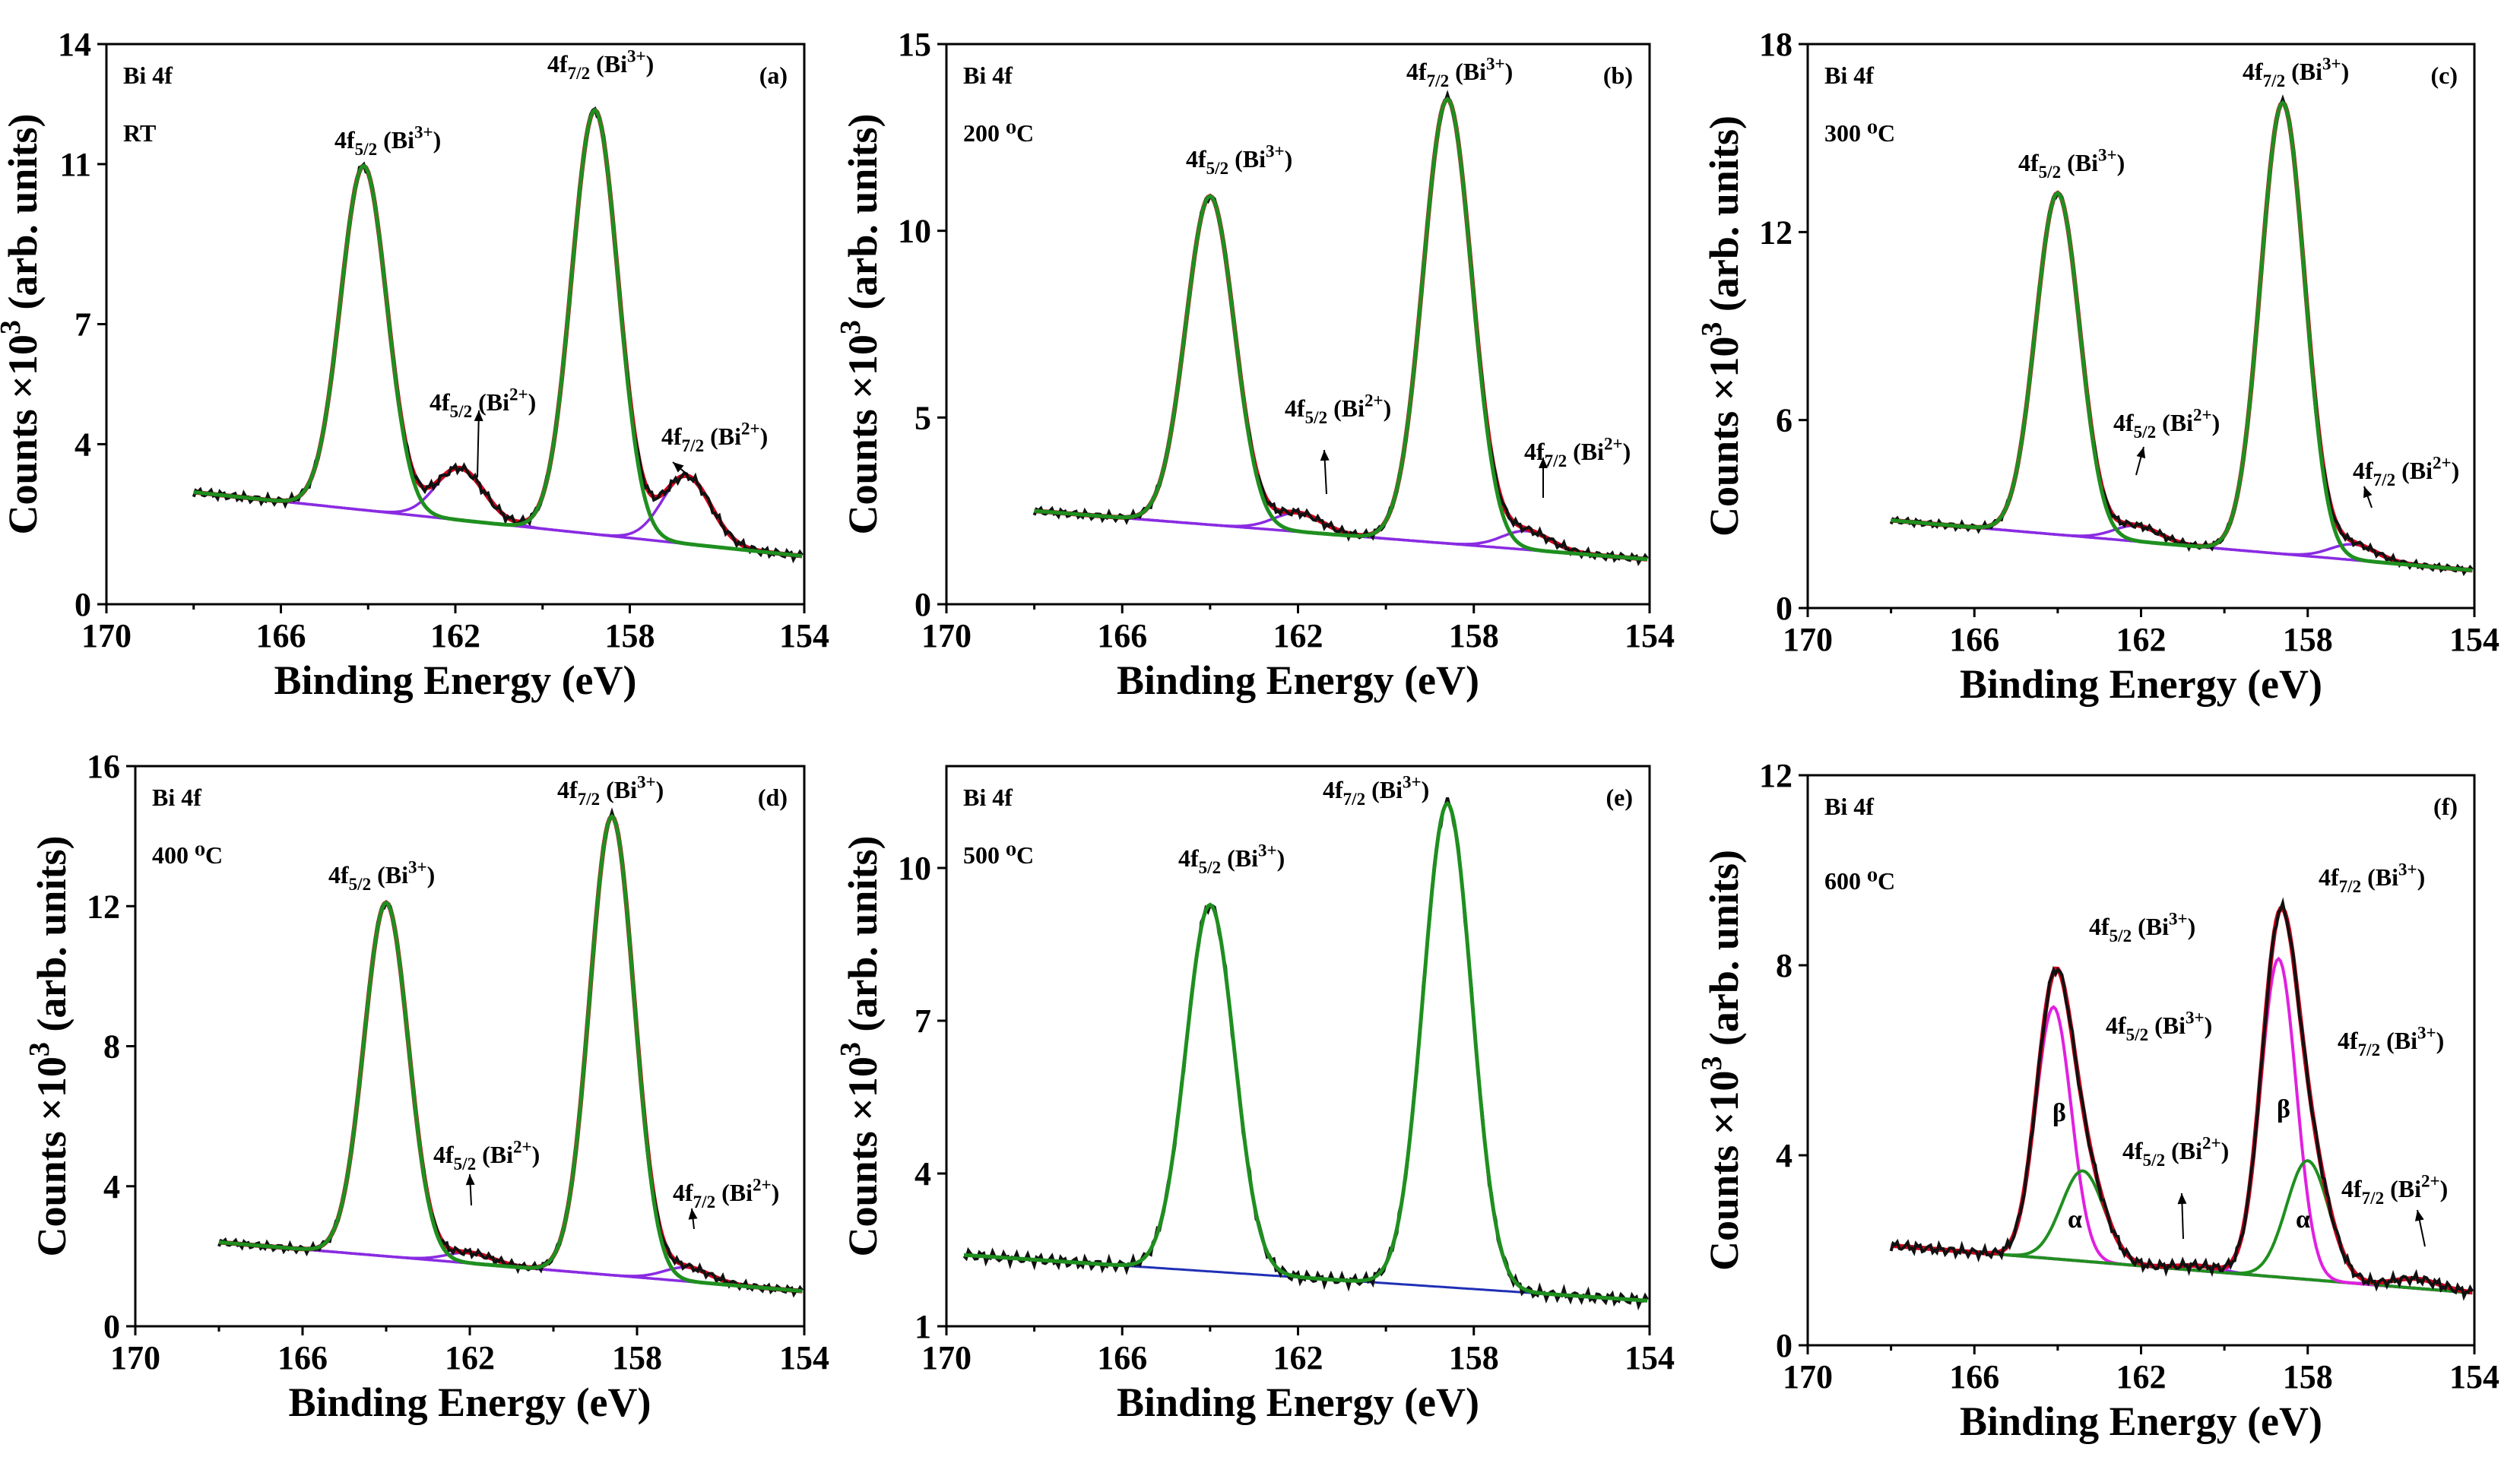 The height and width of the screenshot is (1476, 2520). Describe the element at coordinates (1239, 159) in the screenshot. I see `peak-annotation: 4f5/2 (Bi3+)` at that location.